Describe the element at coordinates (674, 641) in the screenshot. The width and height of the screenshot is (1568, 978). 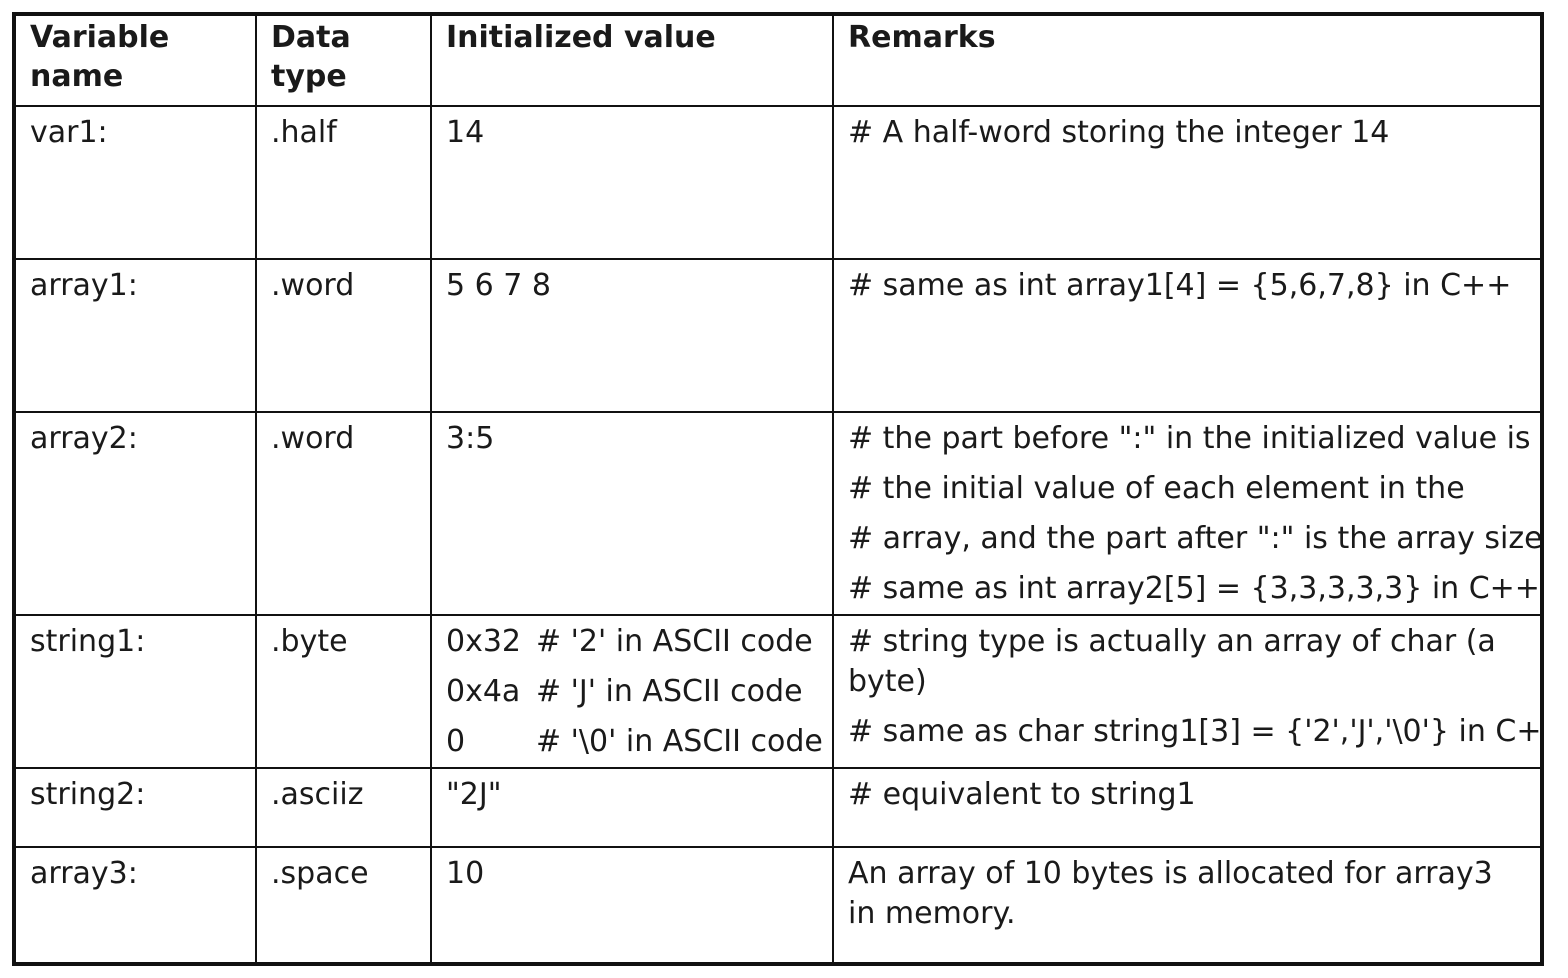
I see `byte-comment: # '2' in ASCII code` at that location.